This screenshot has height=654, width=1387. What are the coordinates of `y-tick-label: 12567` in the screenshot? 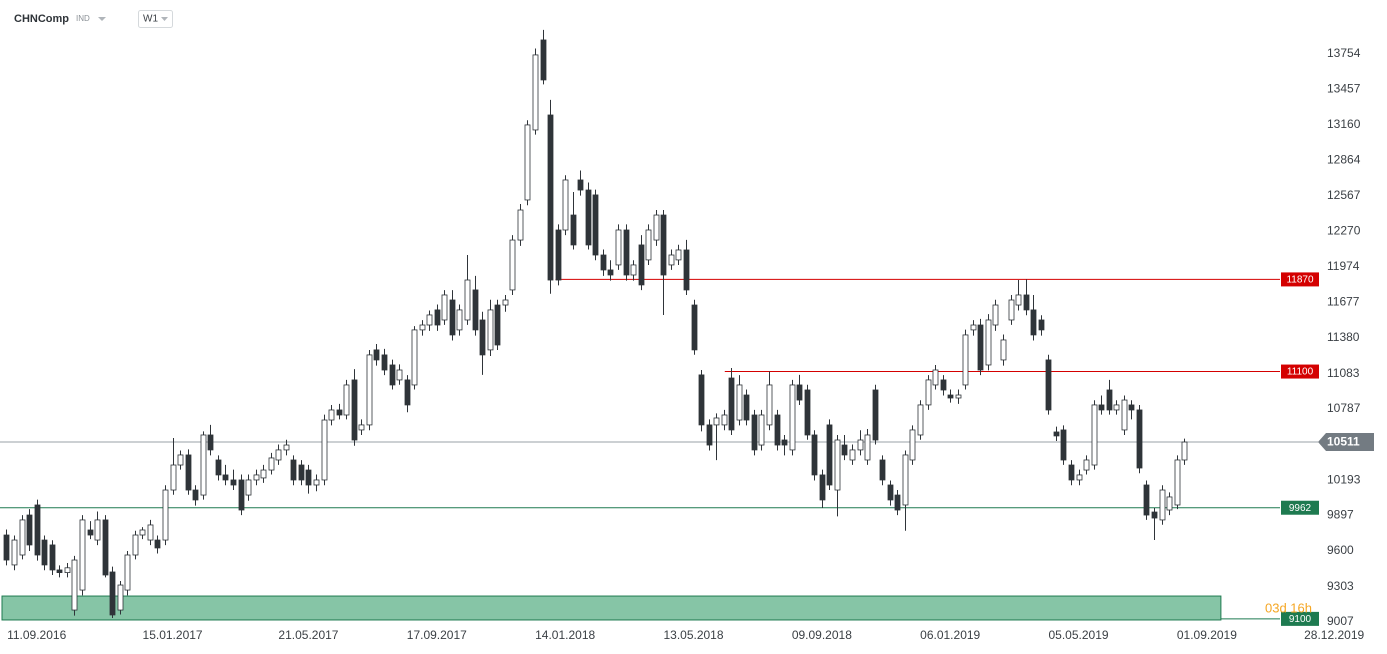 It's located at (1344, 195).